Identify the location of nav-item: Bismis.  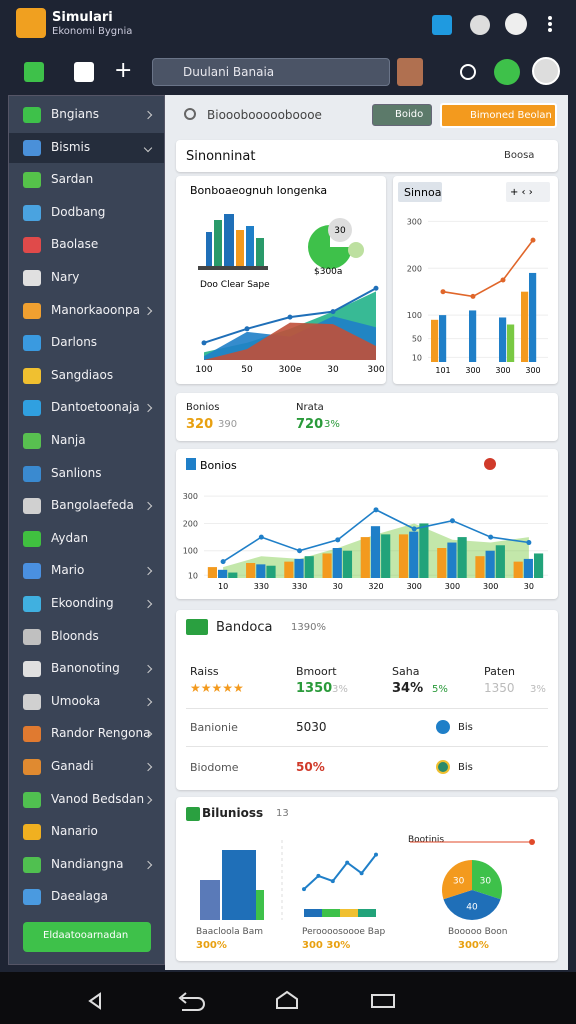
(71, 146).